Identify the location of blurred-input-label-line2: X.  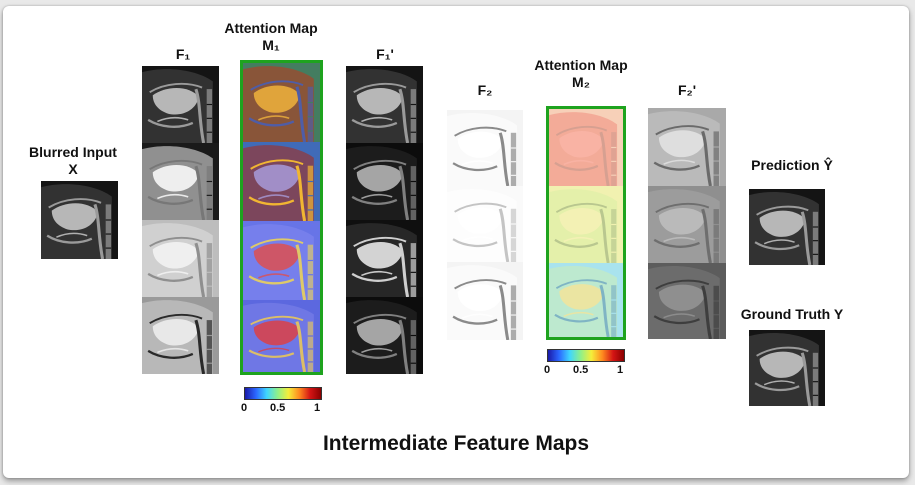
(73, 169).